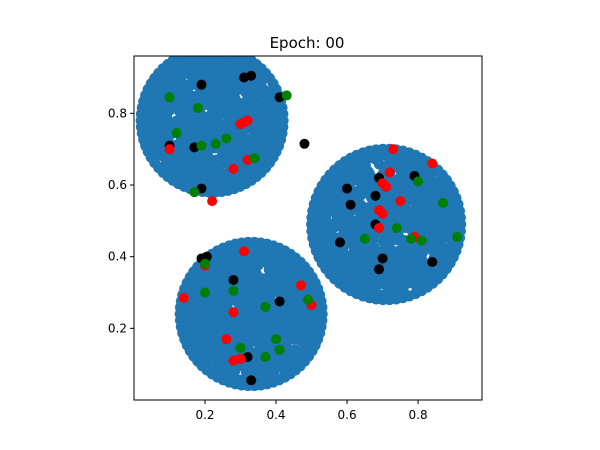 The image size is (600, 450). What do you see at coordinates (307, 43) in the screenshot?
I see `chart-title: Epoch: 00` at bounding box center [307, 43].